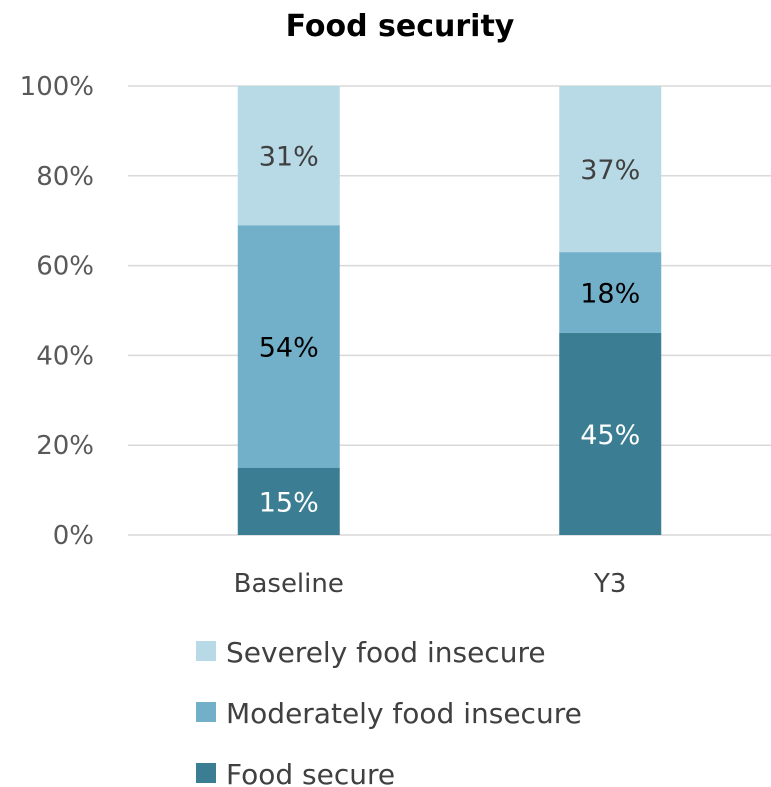 The width and height of the screenshot is (771, 787). What do you see at coordinates (65, 356) in the screenshot?
I see `y-tick-label: 40%` at bounding box center [65, 356].